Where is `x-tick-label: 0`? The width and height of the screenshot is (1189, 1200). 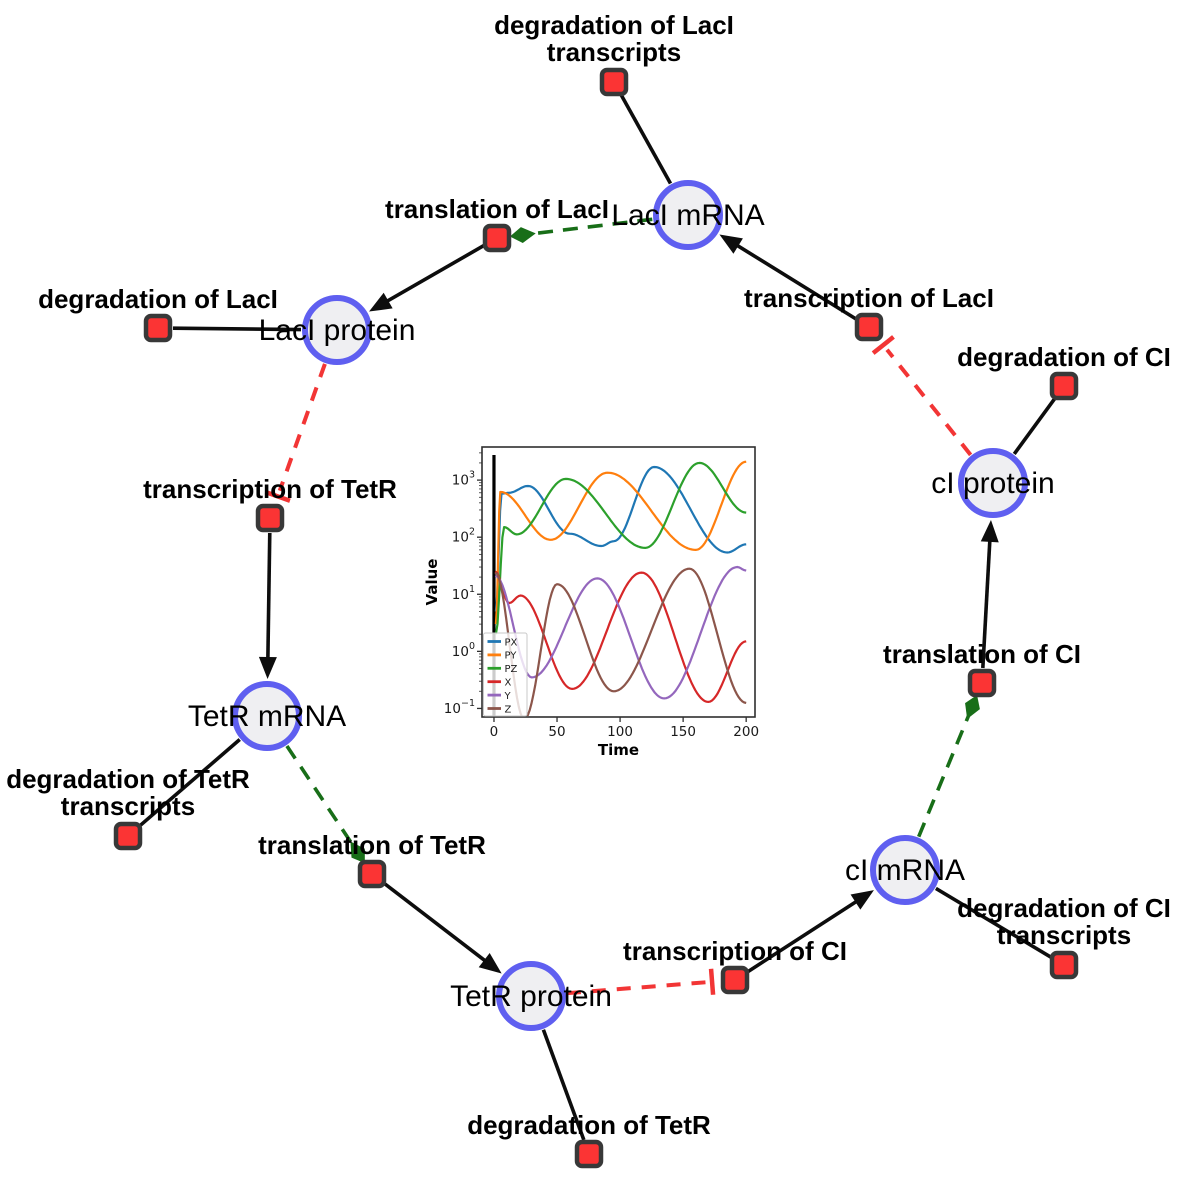 x-tick-label: 0 is located at coordinates (494, 732).